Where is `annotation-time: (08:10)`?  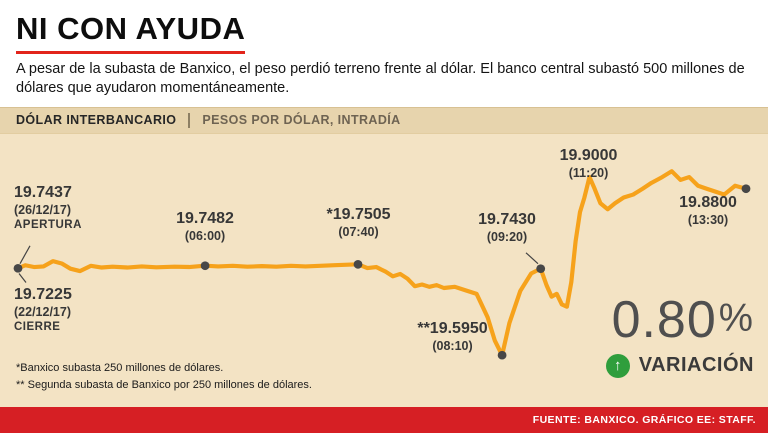 annotation-time: (08:10) is located at coordinates (452, 345).